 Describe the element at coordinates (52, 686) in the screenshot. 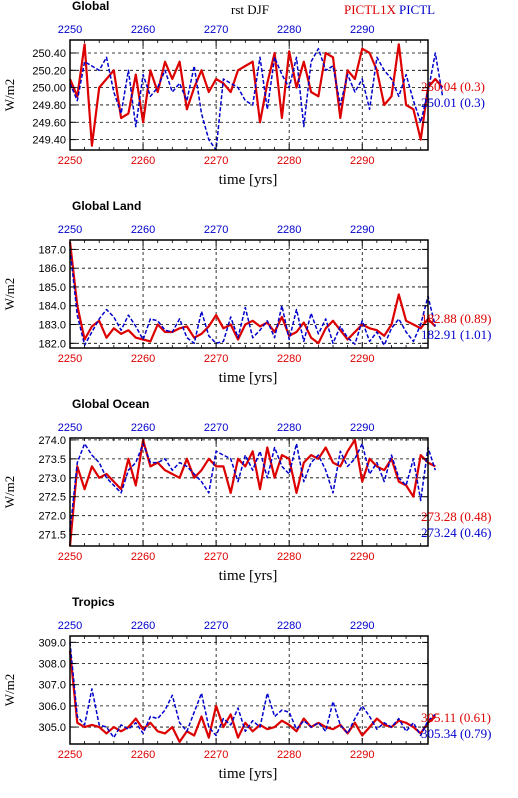

I see `y-tick-label: 307.0` at that location.